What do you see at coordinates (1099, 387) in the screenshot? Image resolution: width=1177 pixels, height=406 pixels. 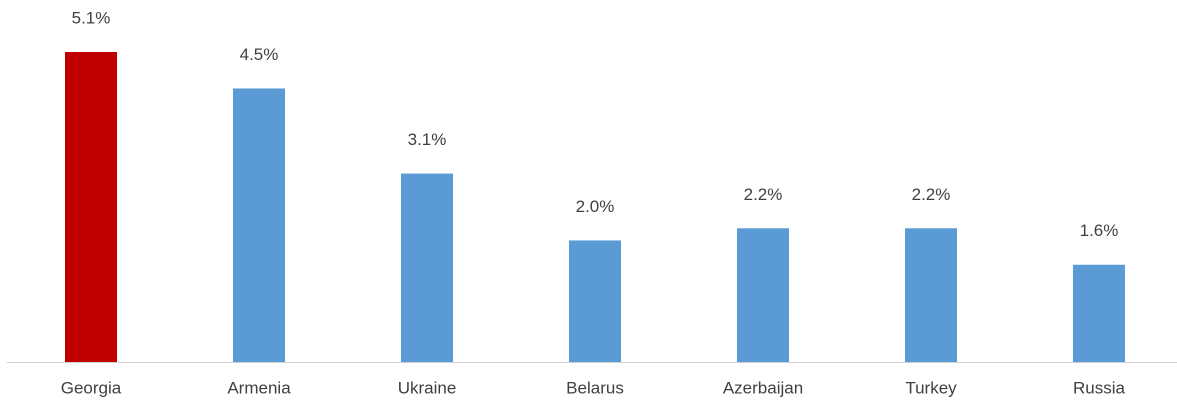 I see `x-tick-label: Russia` at bounding box center [1099, 387].